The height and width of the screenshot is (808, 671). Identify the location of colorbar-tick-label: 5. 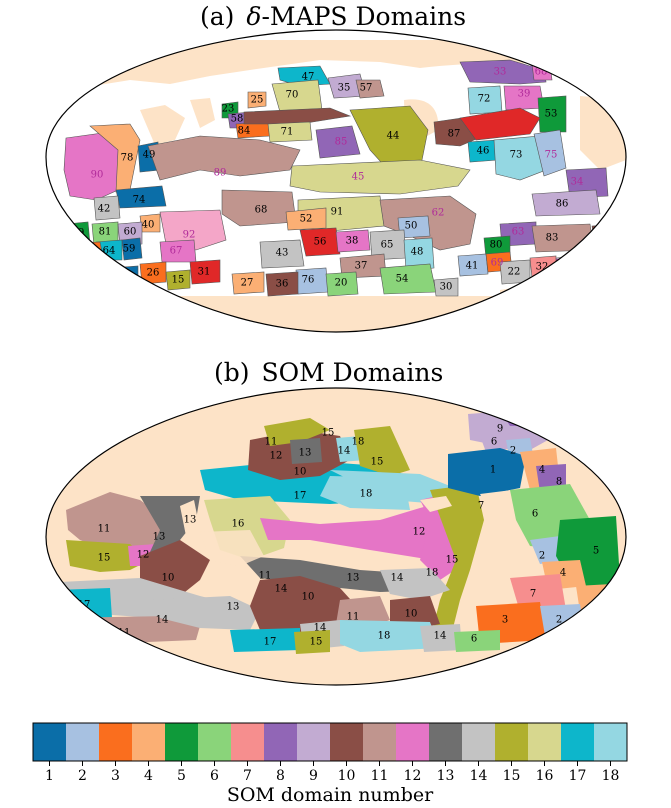
(181, 776).